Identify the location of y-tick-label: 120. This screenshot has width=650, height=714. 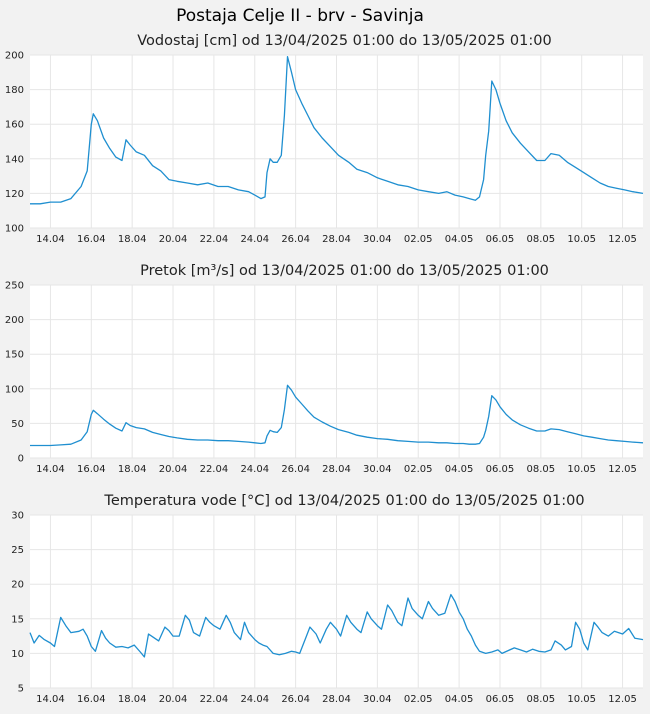
(14, 194).